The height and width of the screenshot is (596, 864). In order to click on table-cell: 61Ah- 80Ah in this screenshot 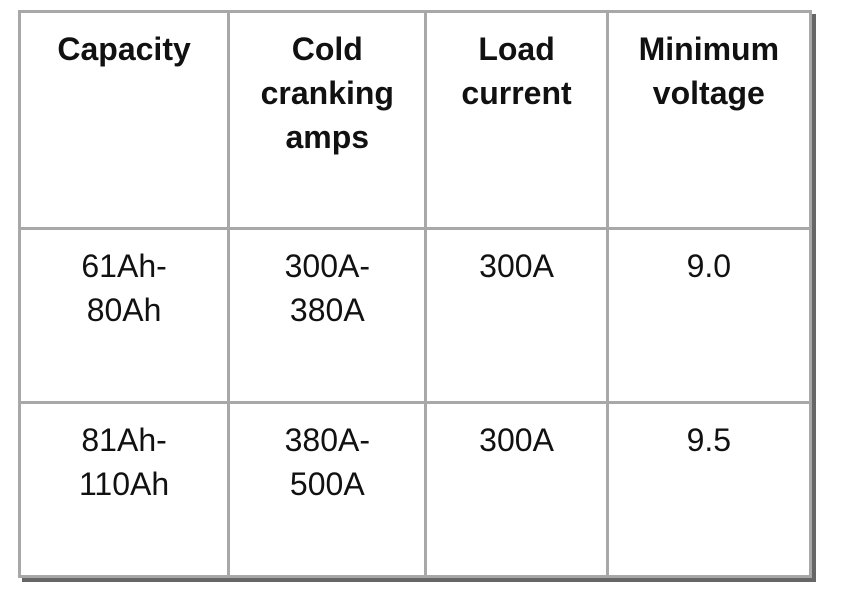, I will do `click(124, 315)`.